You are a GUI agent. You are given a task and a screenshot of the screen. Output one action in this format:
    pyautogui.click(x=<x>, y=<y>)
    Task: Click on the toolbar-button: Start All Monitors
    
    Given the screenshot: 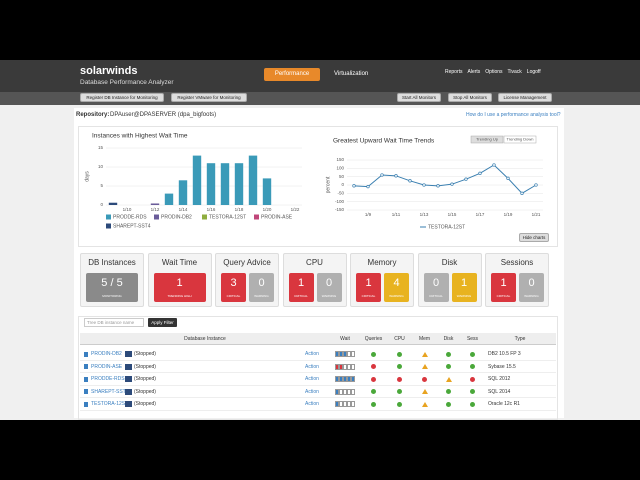 What is the action you would take?
    pyautogui.click(x=419, y=97)
    